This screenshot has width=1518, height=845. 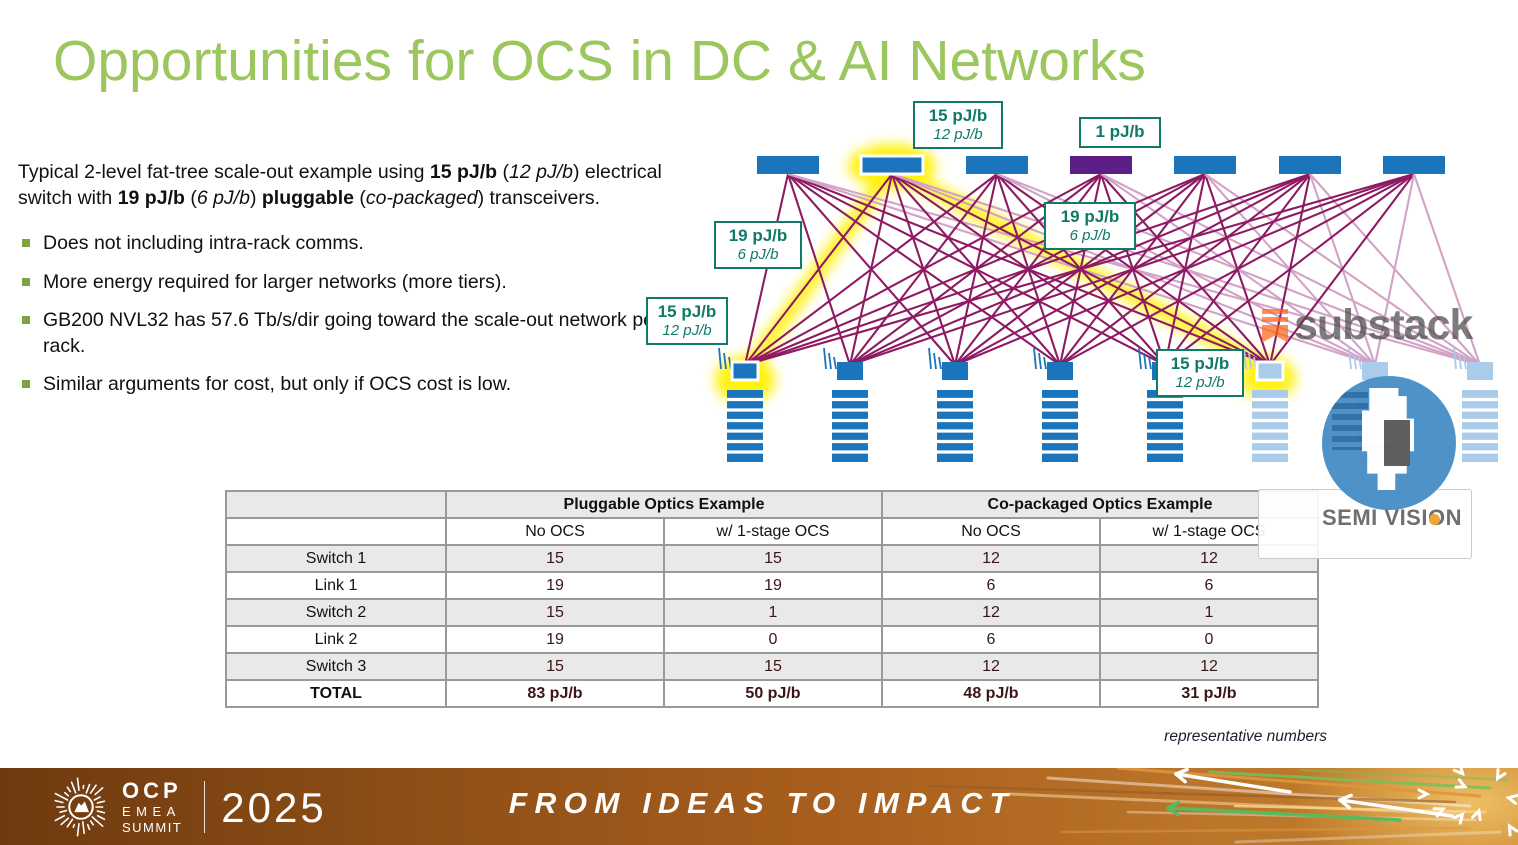 What do you see at coordinates (762, 804) in the screenshot?
I see `footer-tagline: FROM IDEAS TO IMPACT` at bounding box center [762, 804].